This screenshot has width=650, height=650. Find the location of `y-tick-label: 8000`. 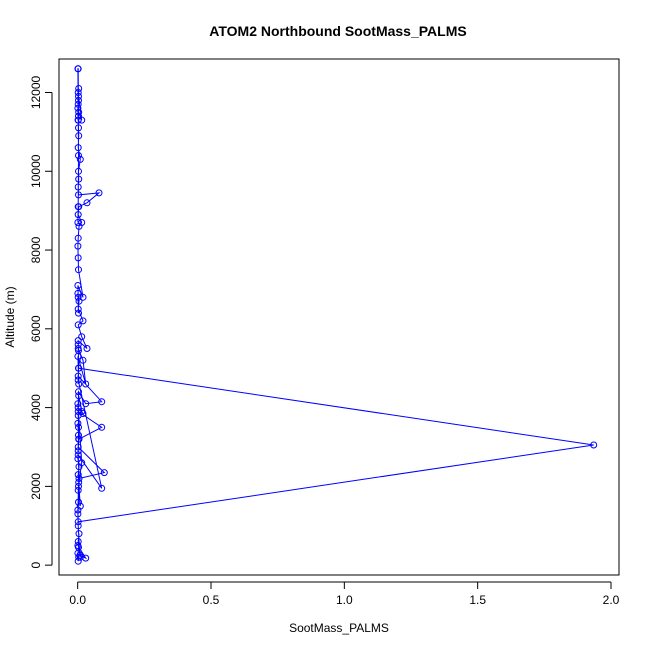

y-tick-label: 8000 is located at coordinates (36, 249).